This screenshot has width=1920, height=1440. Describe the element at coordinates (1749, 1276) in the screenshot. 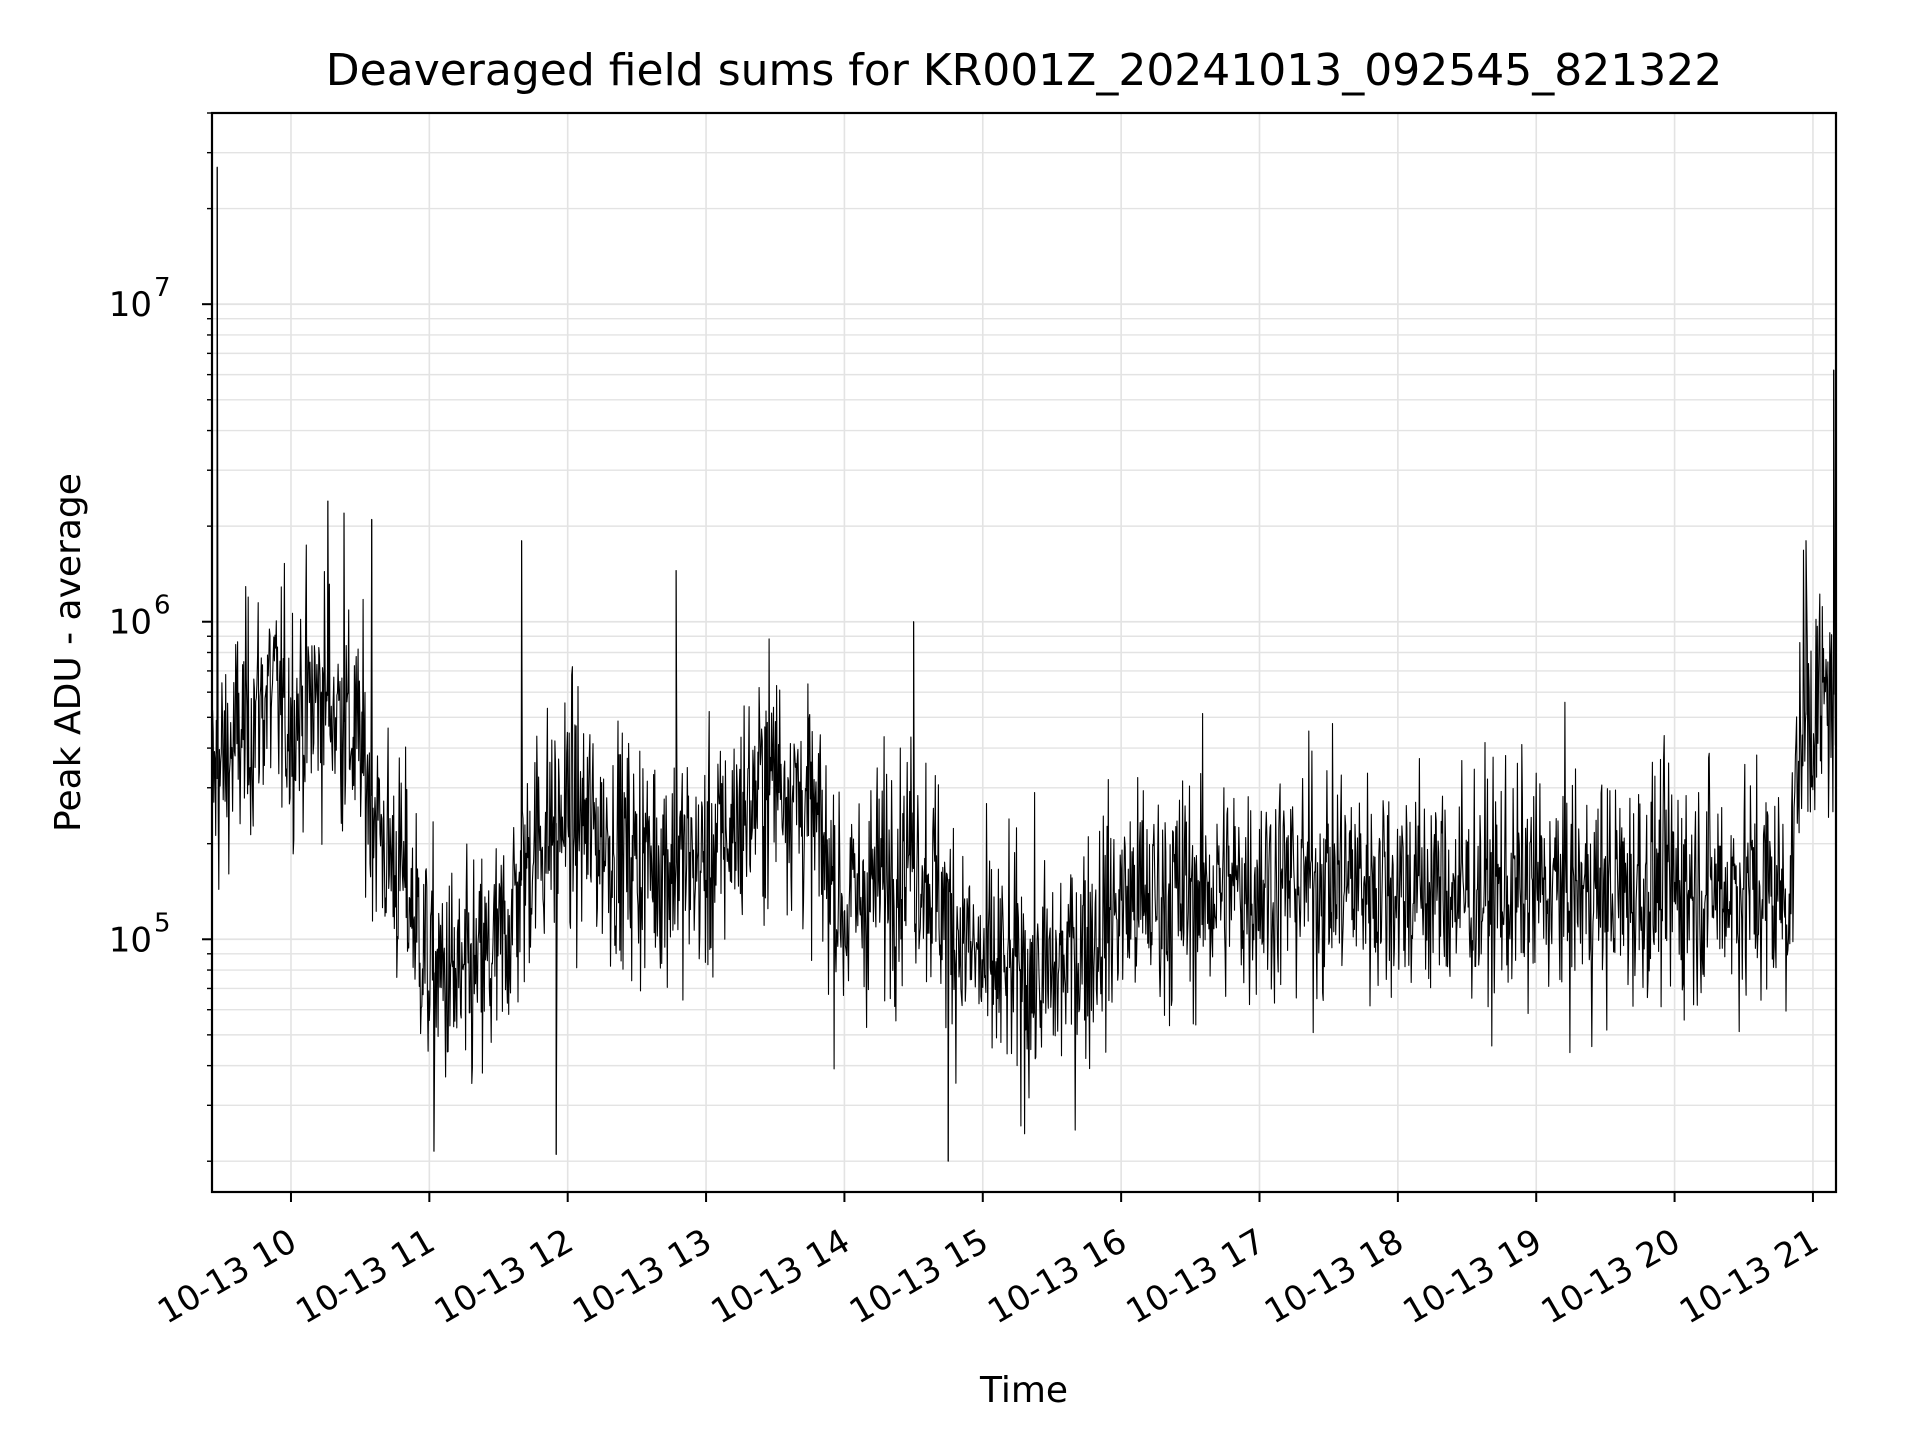

I see `x-tick-label: 10-13 21` at that location.